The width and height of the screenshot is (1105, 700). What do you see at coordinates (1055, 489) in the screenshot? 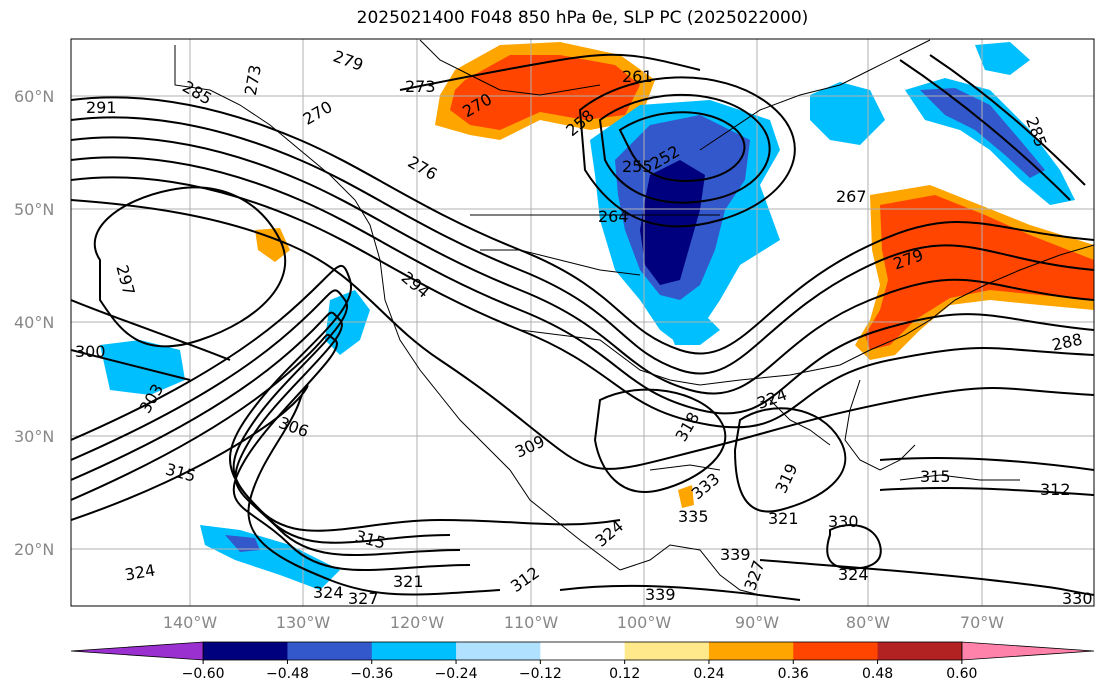
I see `contour-label: 312` at bounding box center [1055, 489].